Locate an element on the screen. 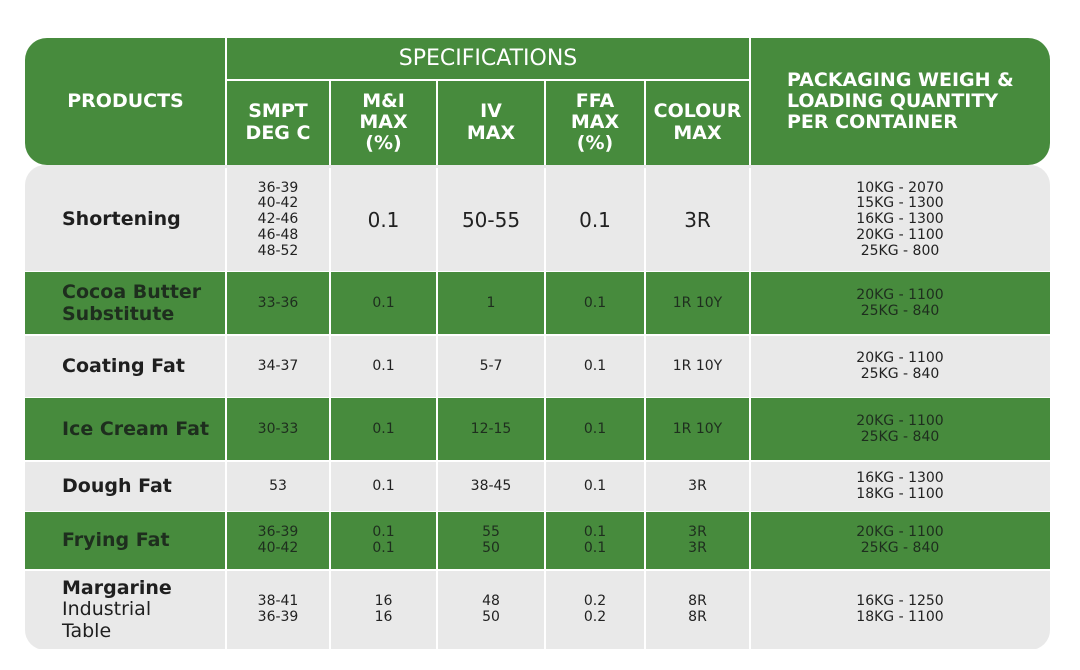 This screenshot has height=670, width=1080. cell-text: COLOUR is located at coordinates (697, 111).